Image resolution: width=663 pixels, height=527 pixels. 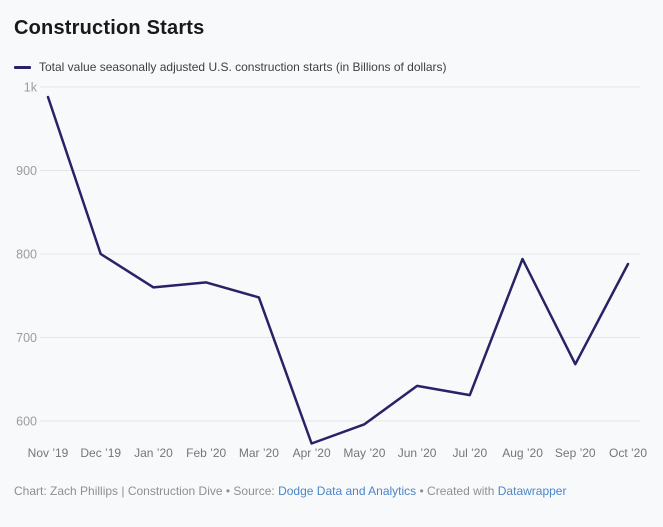 I want to click on y-tick-label: 600, so click(x=26, y=422).